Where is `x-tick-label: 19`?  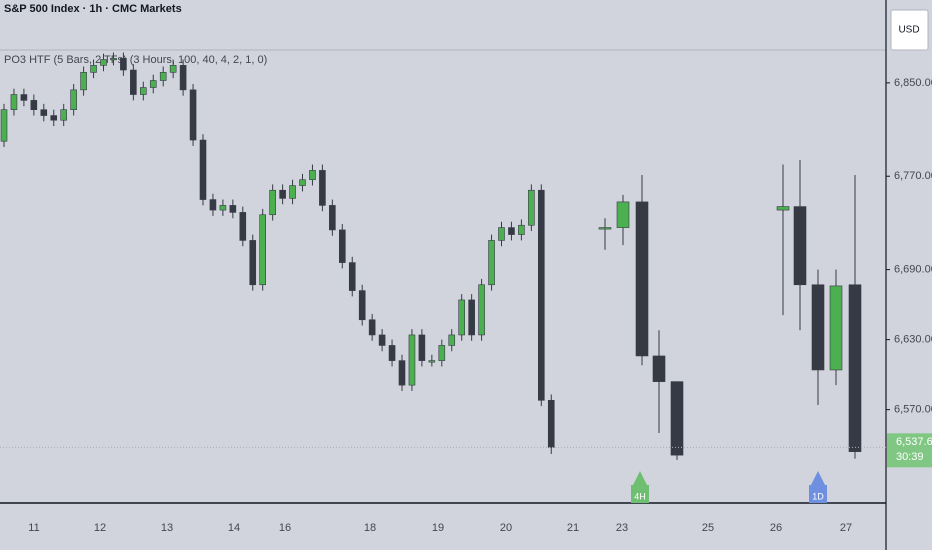
x-tick-label: 19 is located at coordinates (438, 528).